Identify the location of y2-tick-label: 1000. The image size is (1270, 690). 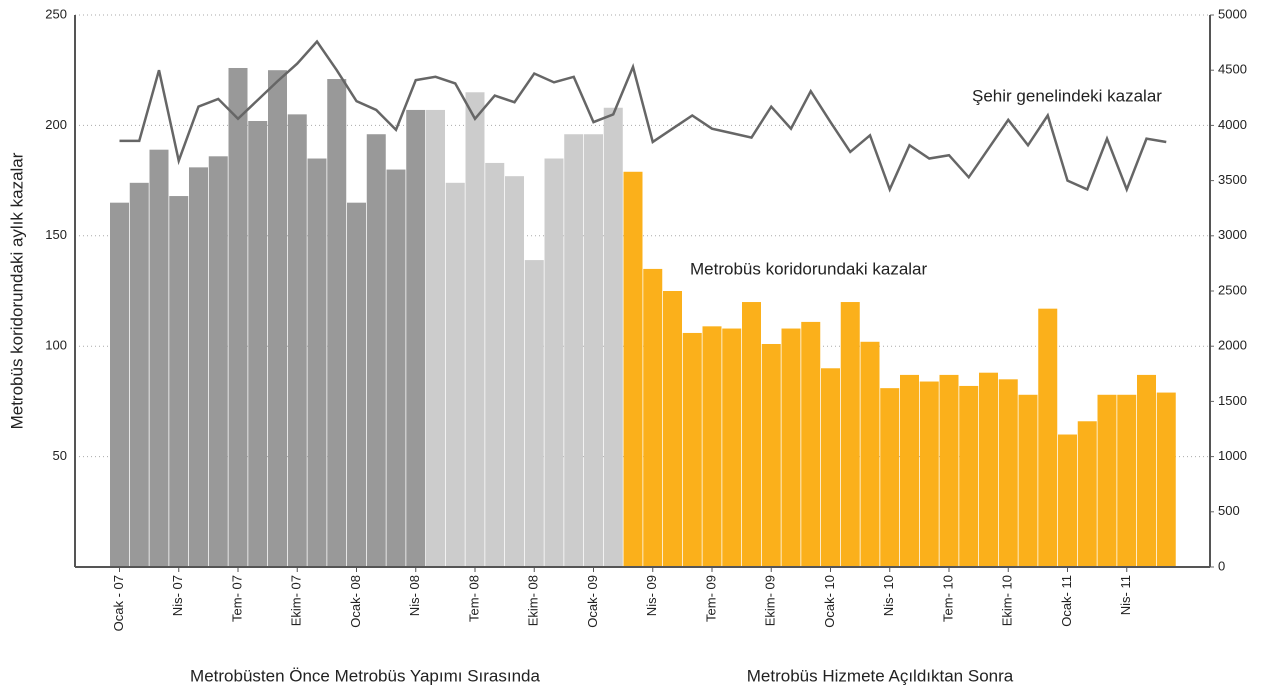
(1232, 455).